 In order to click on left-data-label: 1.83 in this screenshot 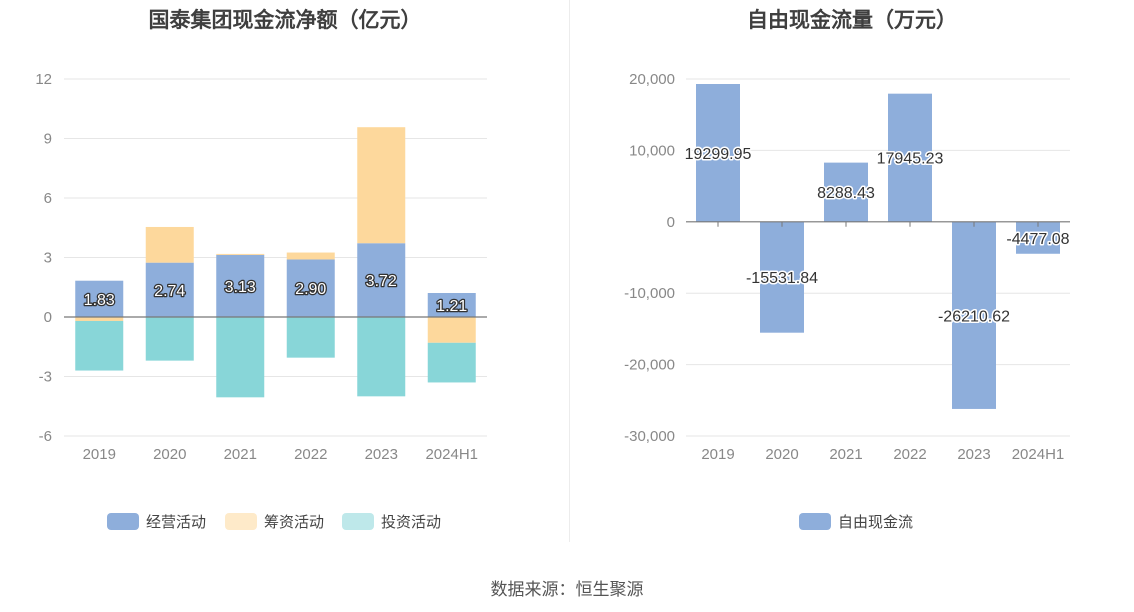, I will do `click(99, 300)`.